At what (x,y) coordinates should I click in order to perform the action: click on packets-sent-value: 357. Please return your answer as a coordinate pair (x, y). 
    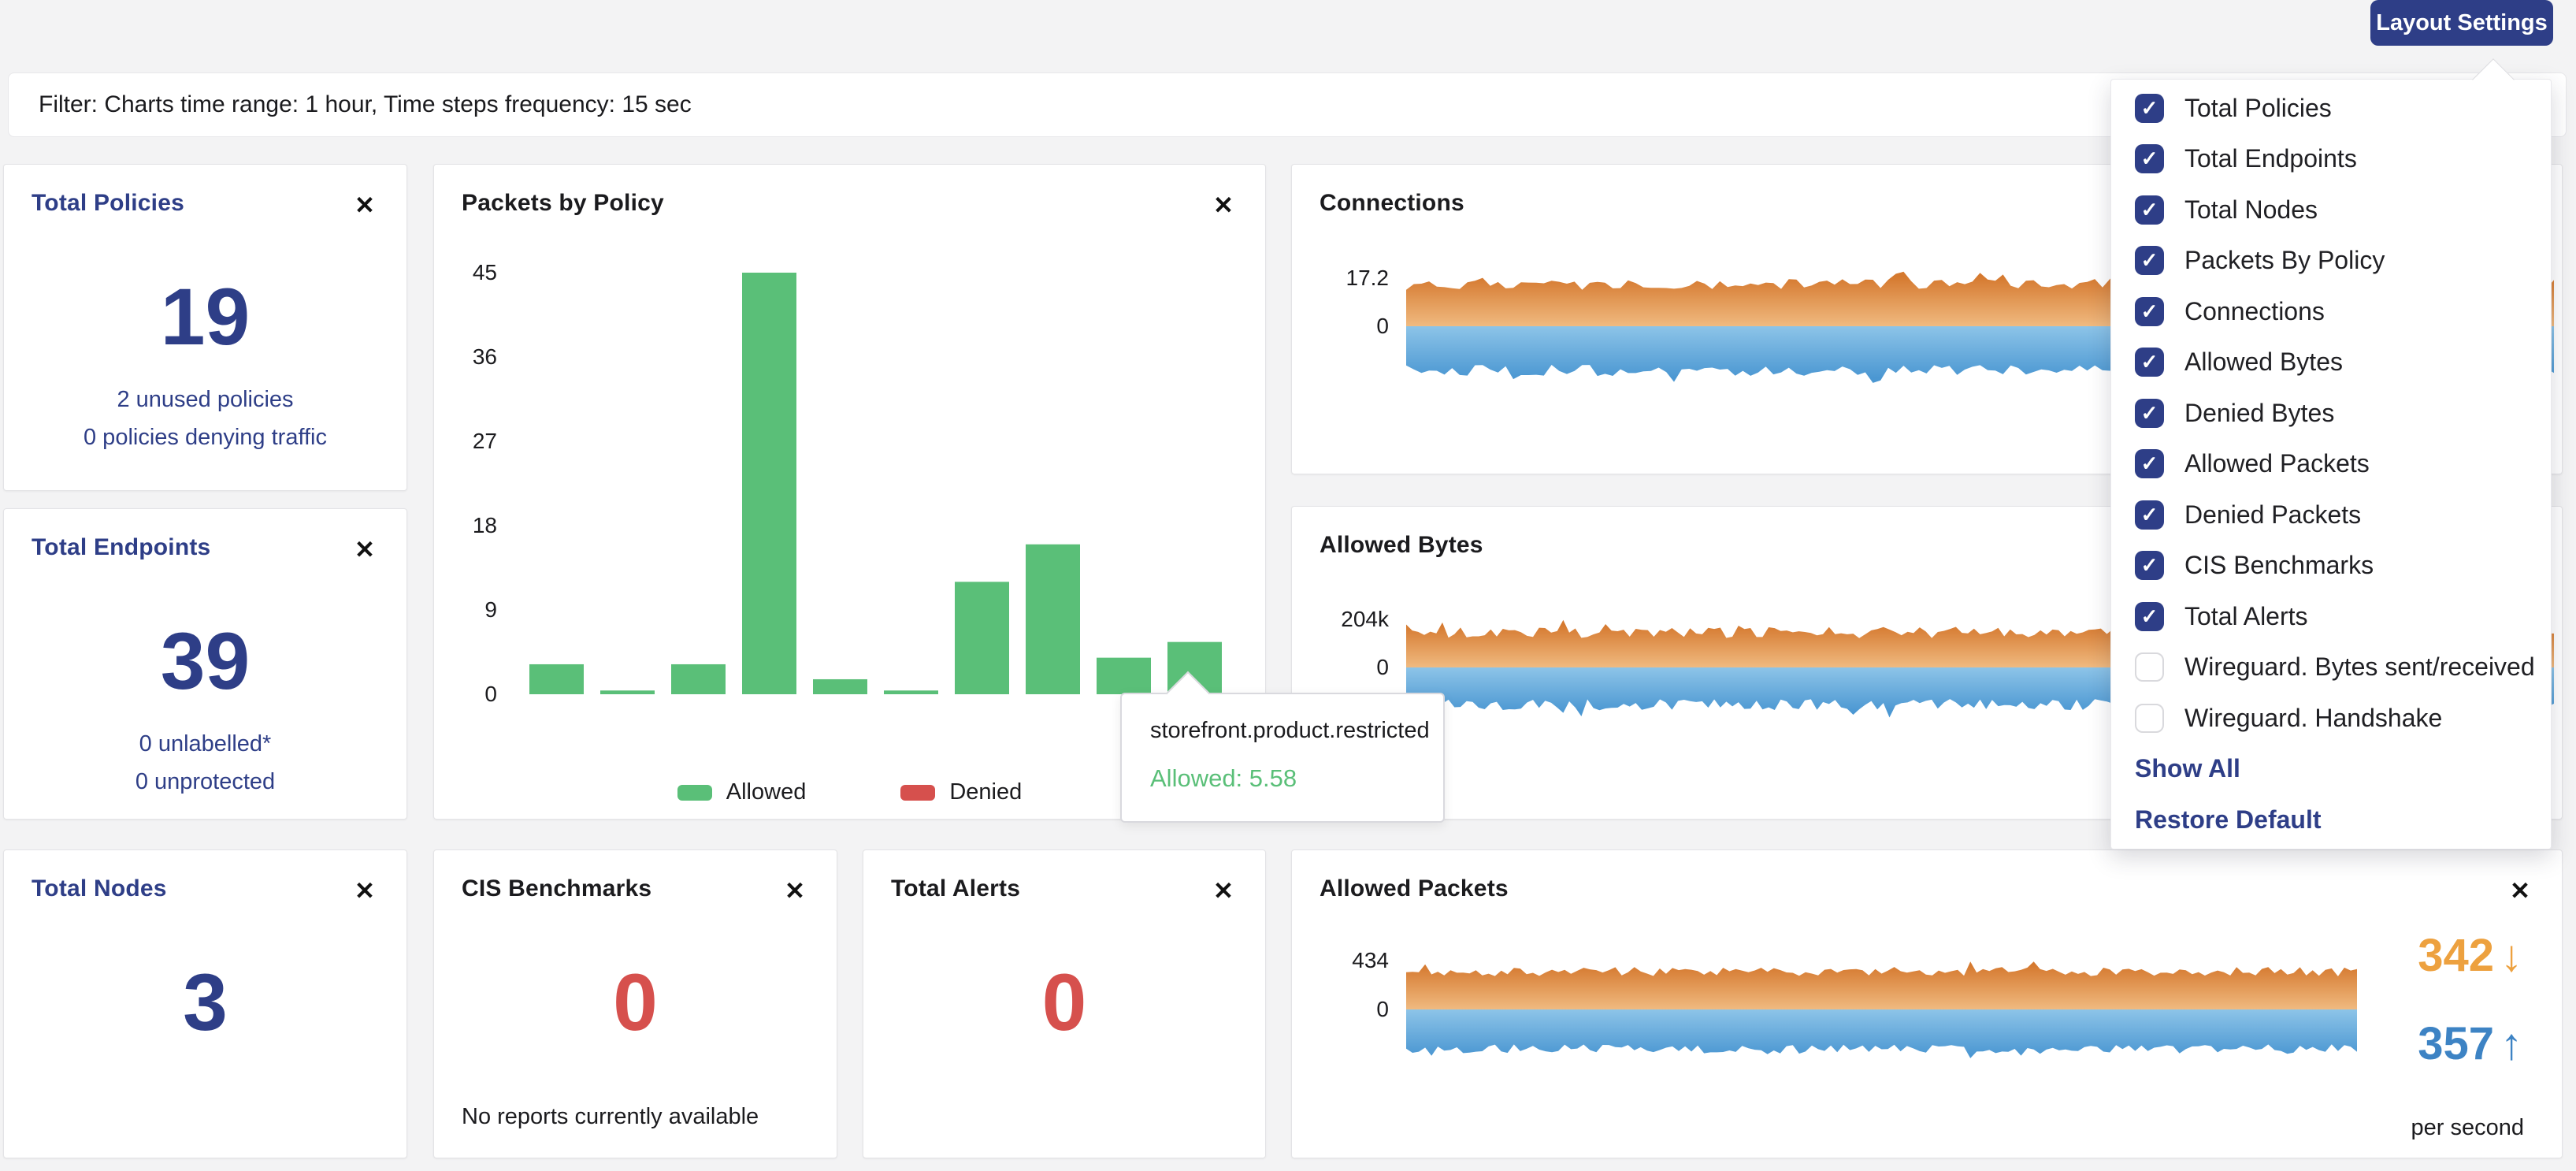
    Looking at the image, I should click on (2456, 1043).